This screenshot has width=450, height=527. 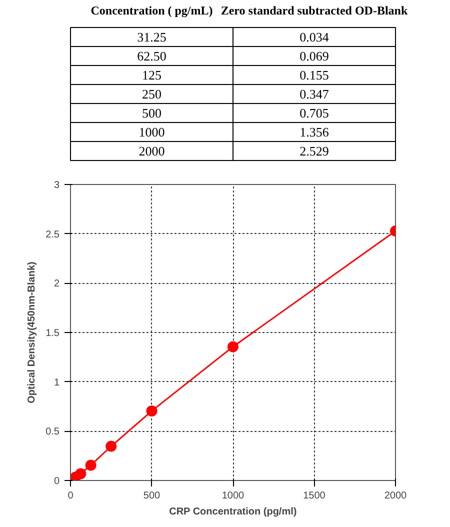 What do you see at coordinates (315, 37) in the screenshot?
I see `data-label: 0.034` at bounding box center [315, 37].